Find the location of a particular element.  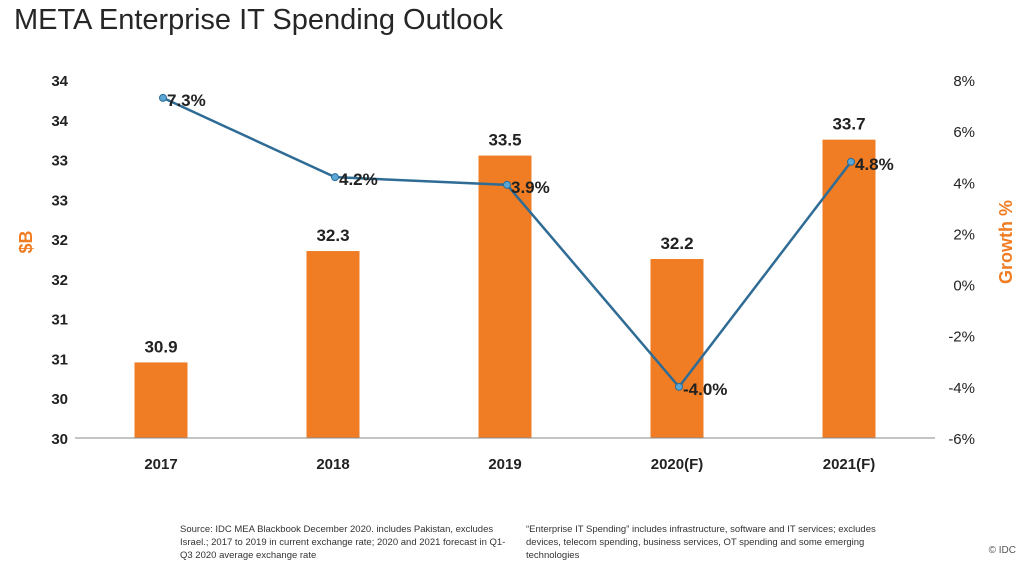

x-tick-label: 2019 is located at coordinates (504, 464).